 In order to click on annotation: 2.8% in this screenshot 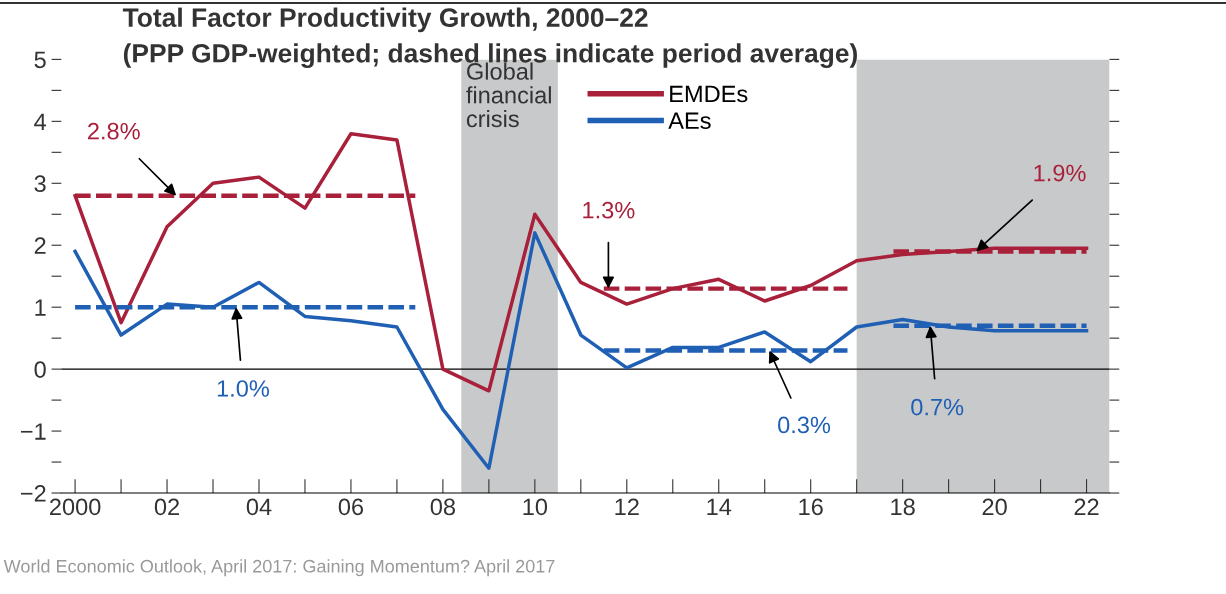, I will do `click(114, 131)`.